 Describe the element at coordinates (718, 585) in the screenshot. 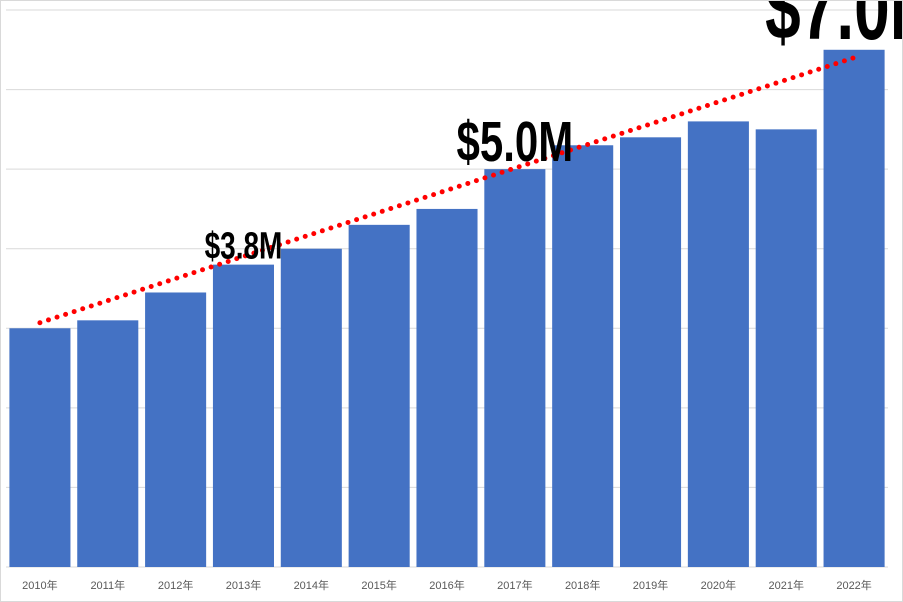

I see `x-tick-label: 2020年` at that location.